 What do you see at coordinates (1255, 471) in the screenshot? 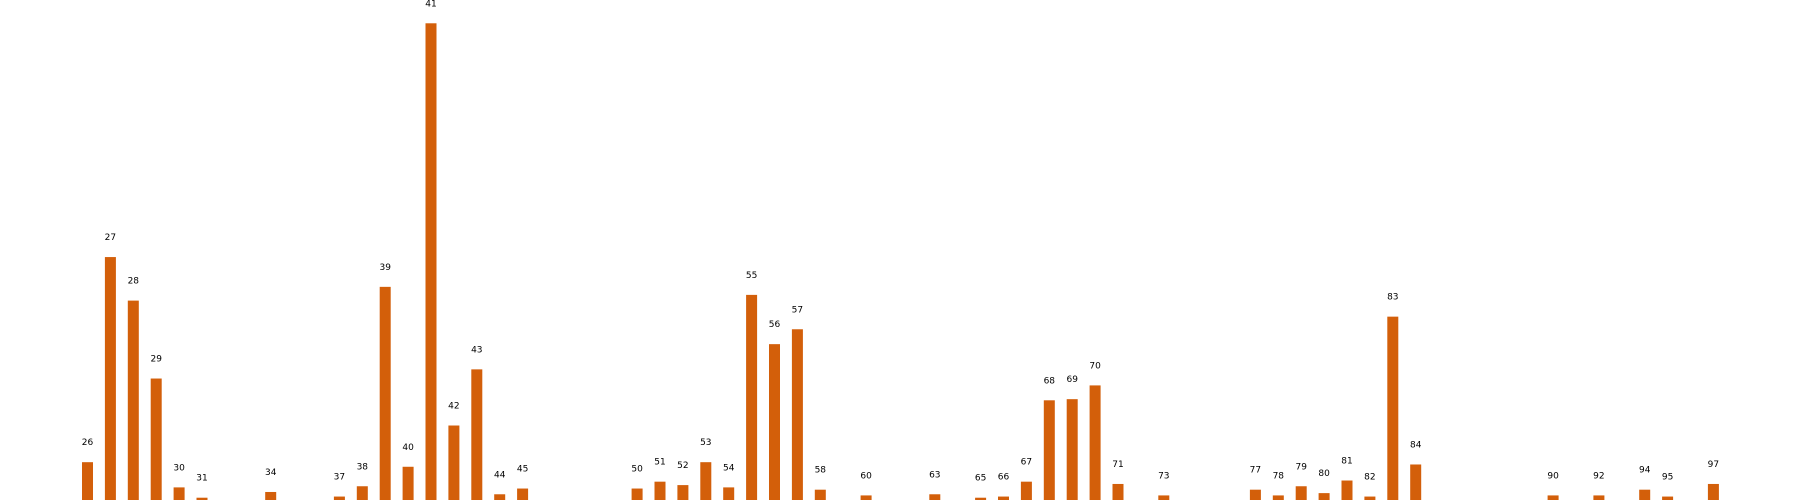
I see `bar-label-77: 77` at bounding box center [1255, 471].